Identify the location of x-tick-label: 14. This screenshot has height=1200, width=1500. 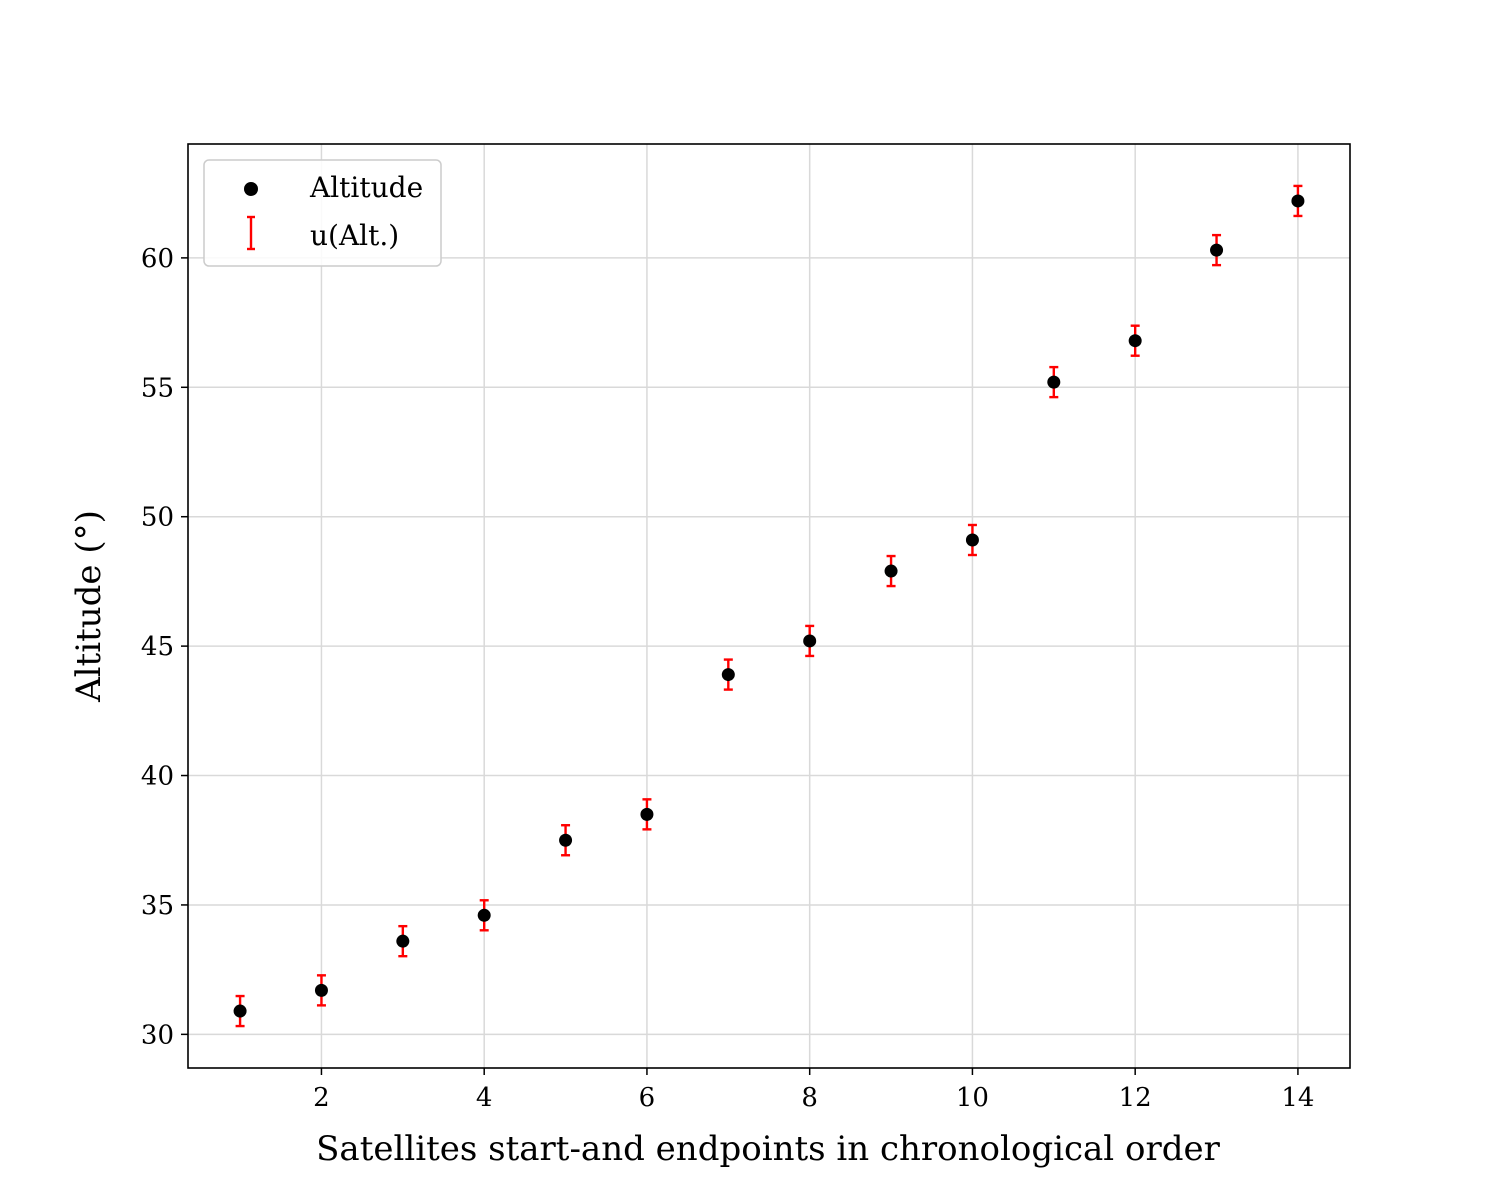
(1297, 1098).